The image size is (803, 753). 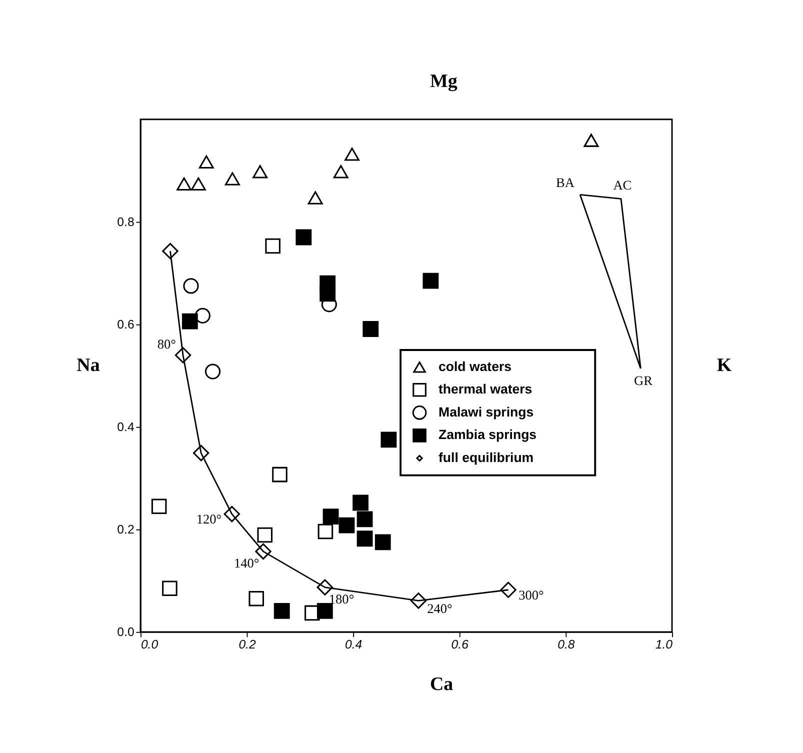 What do you see at coordinates (353, 645) in the screenshot?
I see `x-tick-label: 0.4` at bounding box center [353, 645].